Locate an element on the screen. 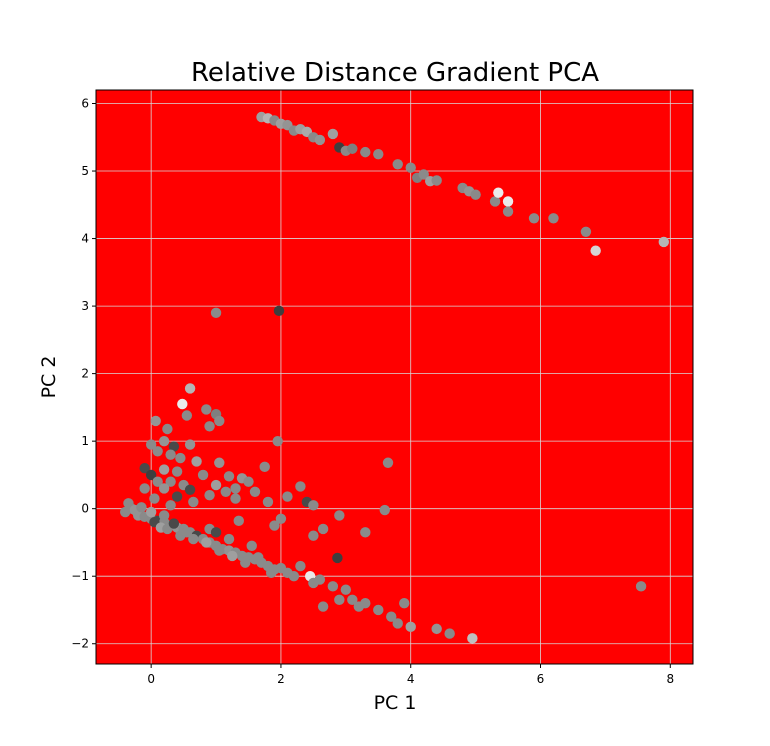 This screenshot has height=746, width=770. x-axis-ticks: 0 2 4 6 8 is located at coordinates (410, 675).